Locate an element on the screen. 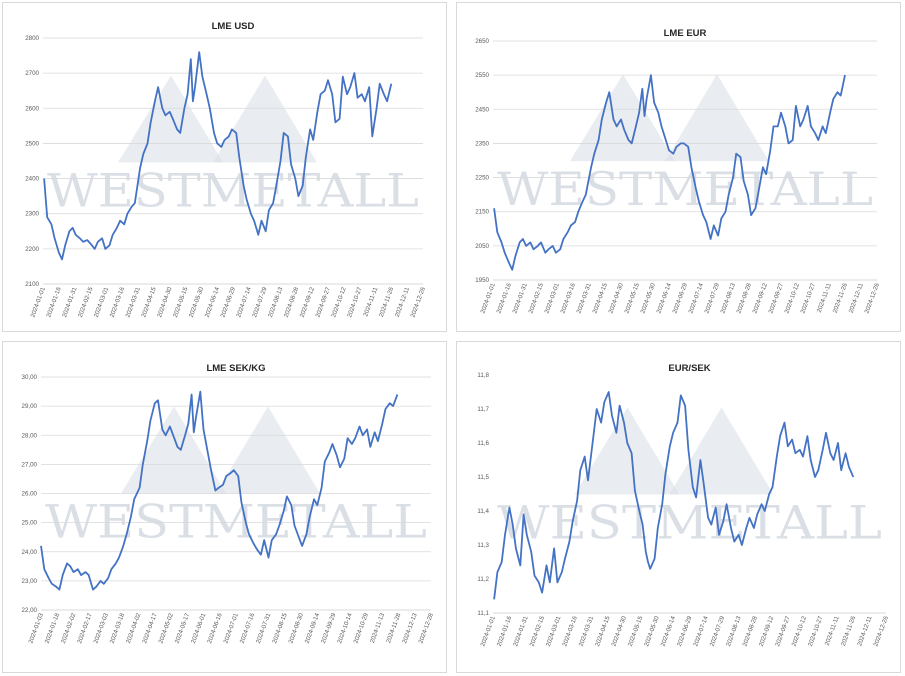 This screenshot has height=676, width=905. x-tick-label: 2024-10-29 is located at coordinates (361, 628).